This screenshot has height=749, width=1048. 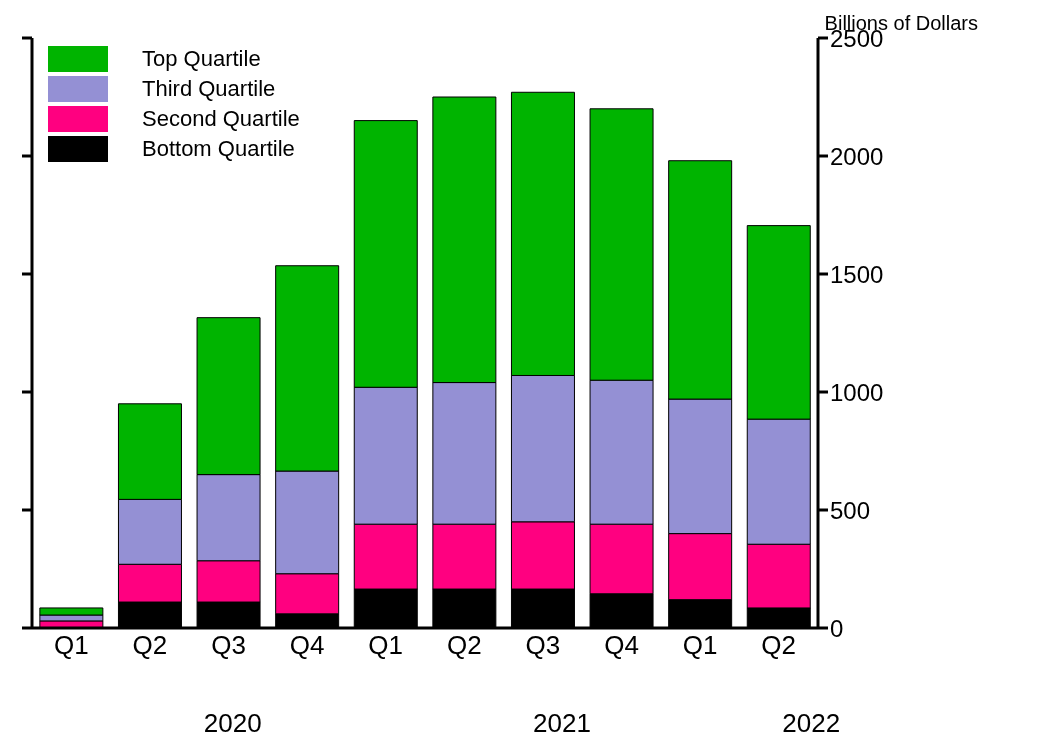 What do you see at coordinates (218, 149) in the screenshot?
I see `legend-label: Bottom Quartile` at bounding box center [218, 149].